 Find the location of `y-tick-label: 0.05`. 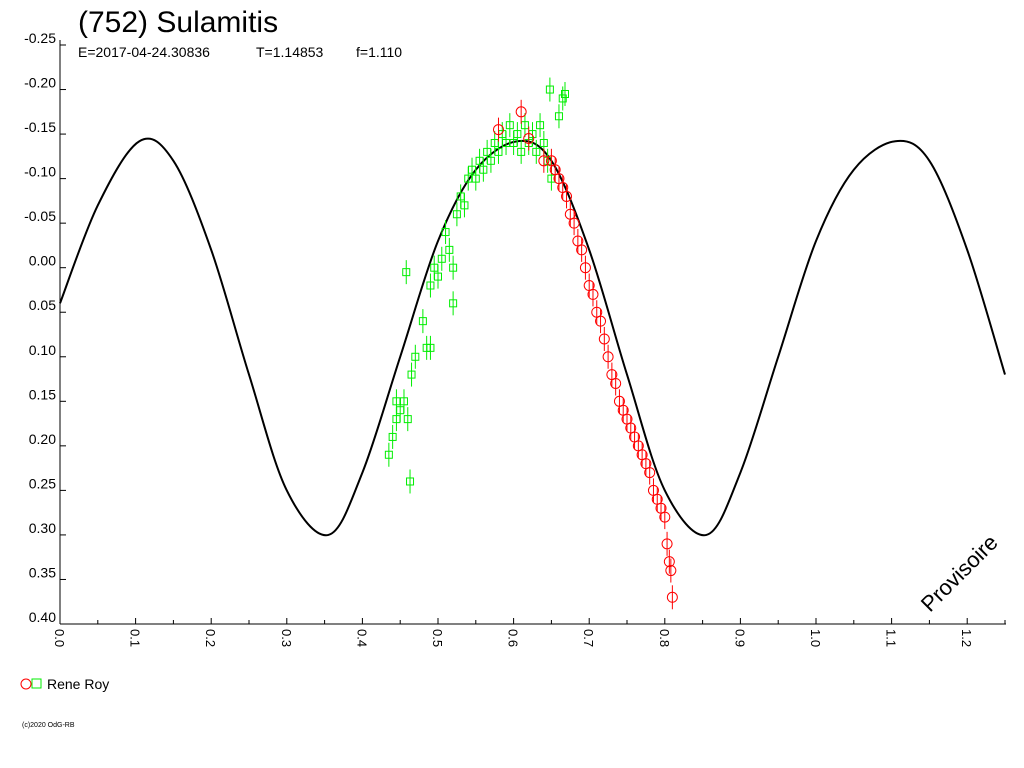

y-tick-label: 0.05 is located at coordinates (42, 305).